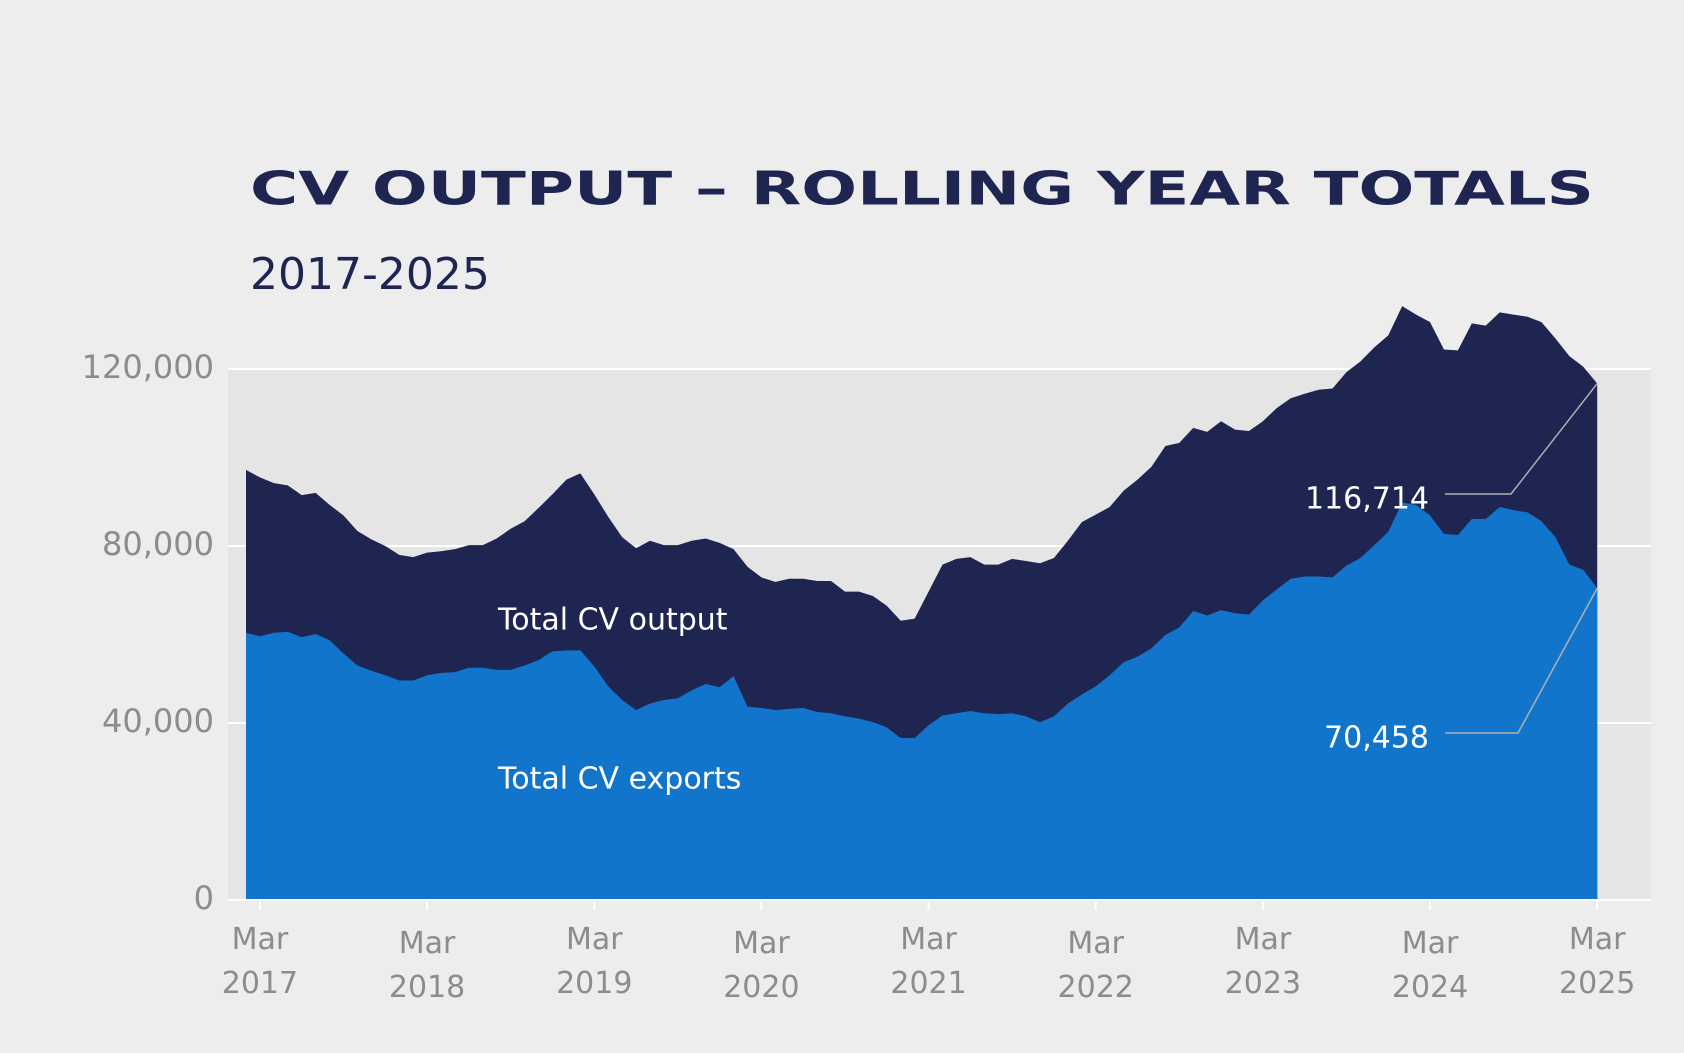 This screenshot has width=1684, height=1053. I want to click on x-tick-label: Mar 2018, so click(427, 965).